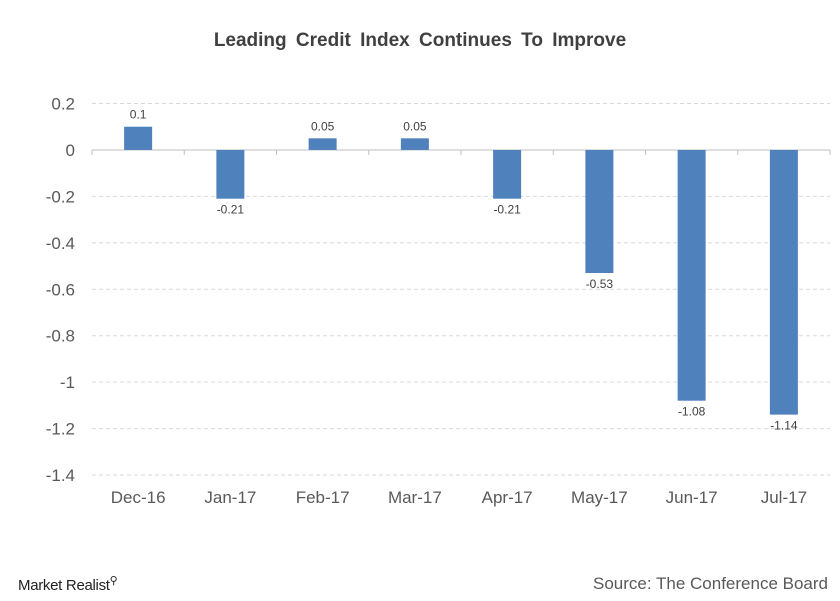 Image resolution: width=840 pixels, height=601 pixels. What do you see at coordinates (507, 497) in the screenshot?
I see `x-tick-label: Apr-17` at bounding box center [507, 497].